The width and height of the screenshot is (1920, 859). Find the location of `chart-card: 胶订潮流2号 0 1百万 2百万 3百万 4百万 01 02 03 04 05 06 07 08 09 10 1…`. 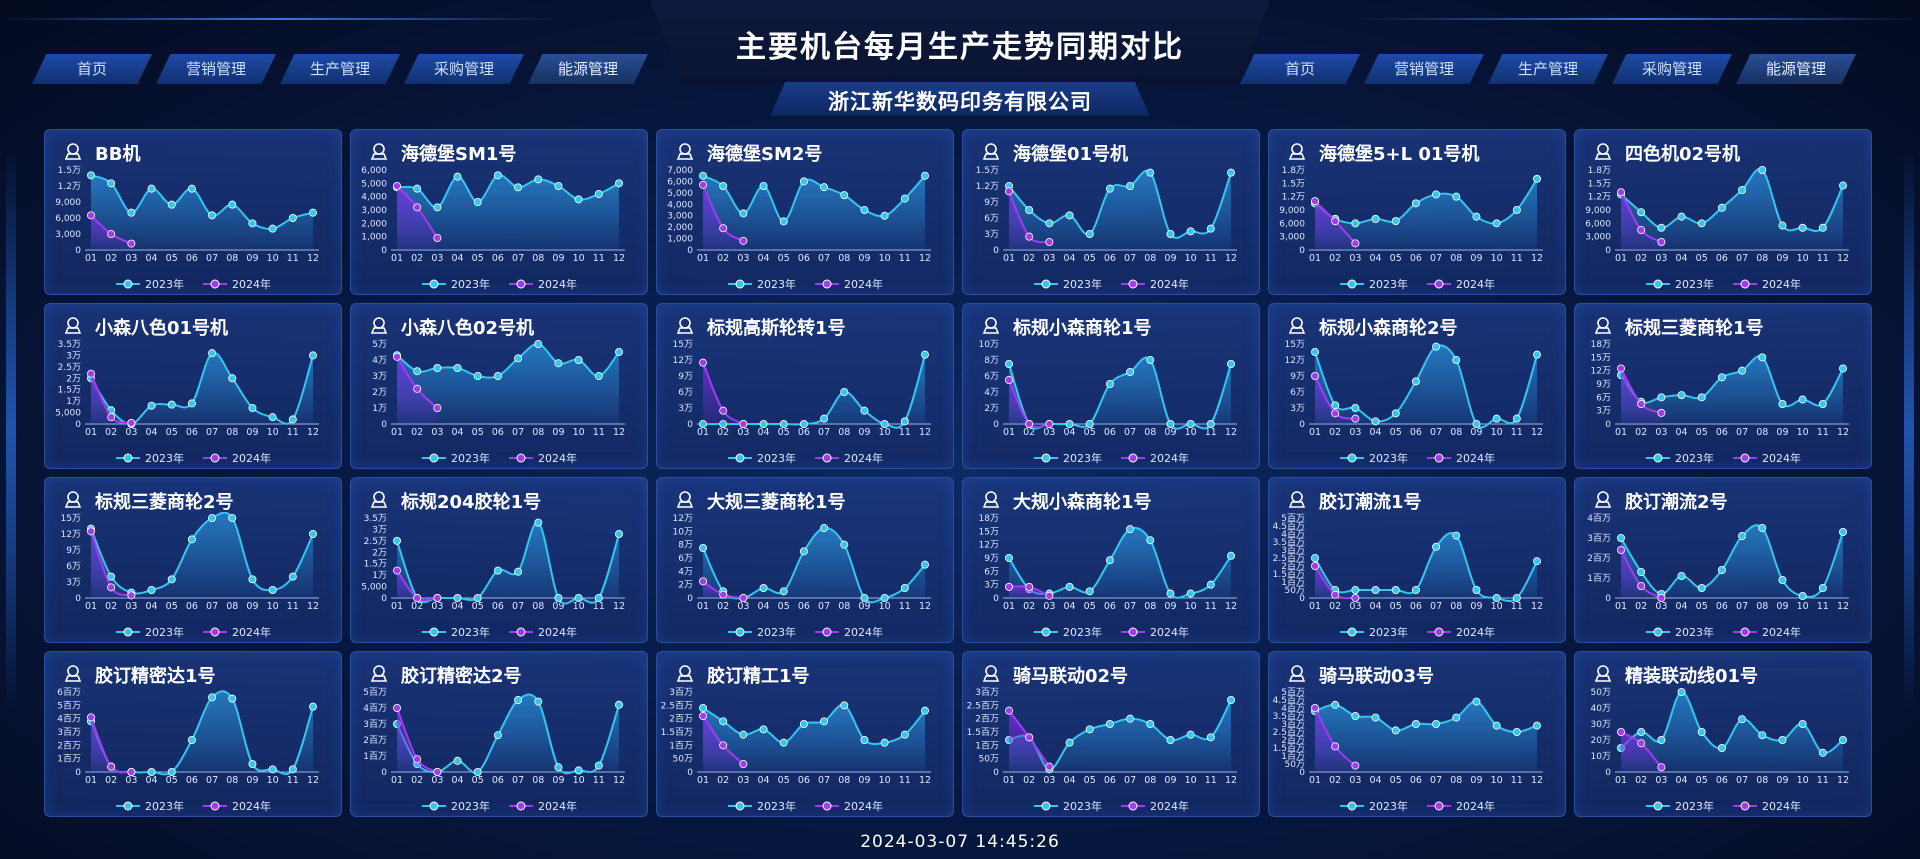

chart-card: 胶订潮流2号 0 1百万 2百万 3百万 4百万 01 02 03 04 05 06 07 08 09 10 1… is located at coordinates (1723, 560).